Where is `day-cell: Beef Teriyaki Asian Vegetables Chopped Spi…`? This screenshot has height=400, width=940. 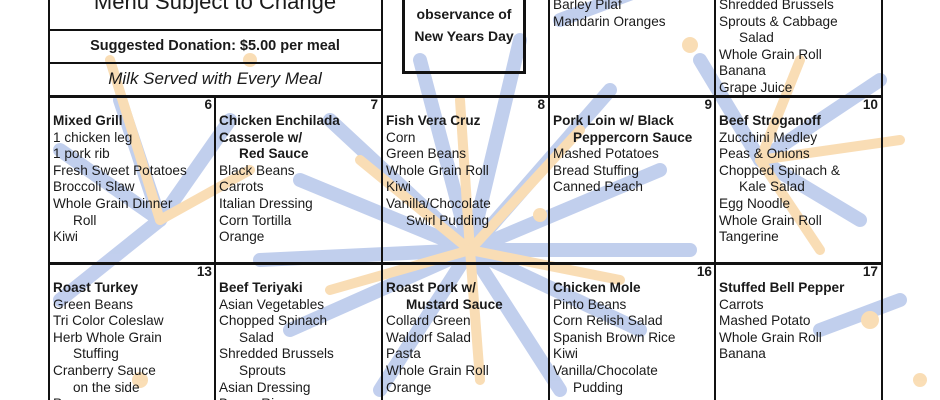 day-cell: Beef Teriyaki Asian Vegetables Chopped Spi… is located at coordinates (298, 332).